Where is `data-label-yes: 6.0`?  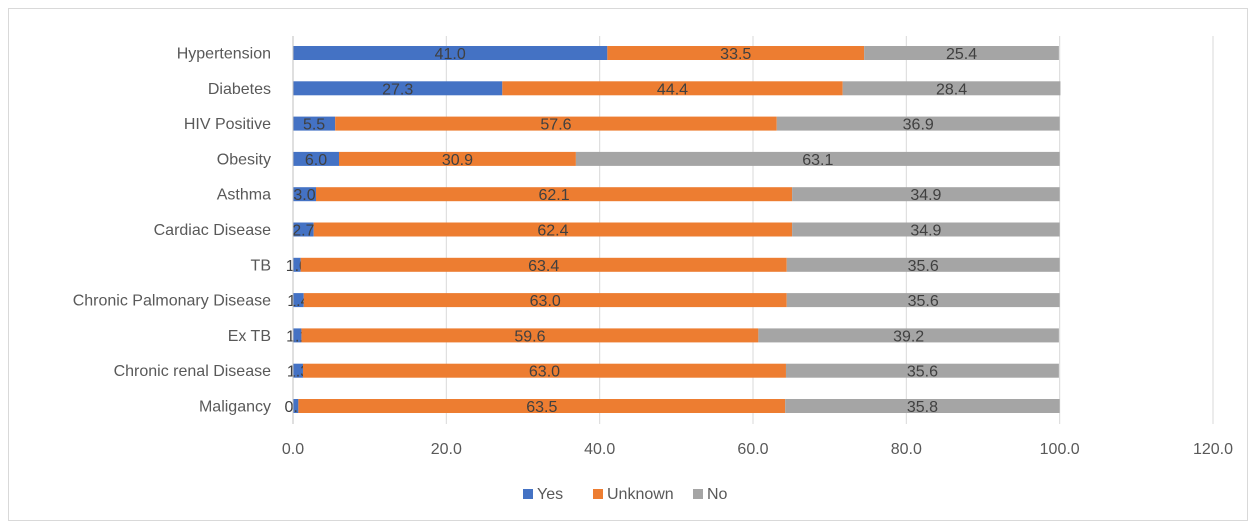 data-label-yes: 6.0 is located at coordinates (316, 160).